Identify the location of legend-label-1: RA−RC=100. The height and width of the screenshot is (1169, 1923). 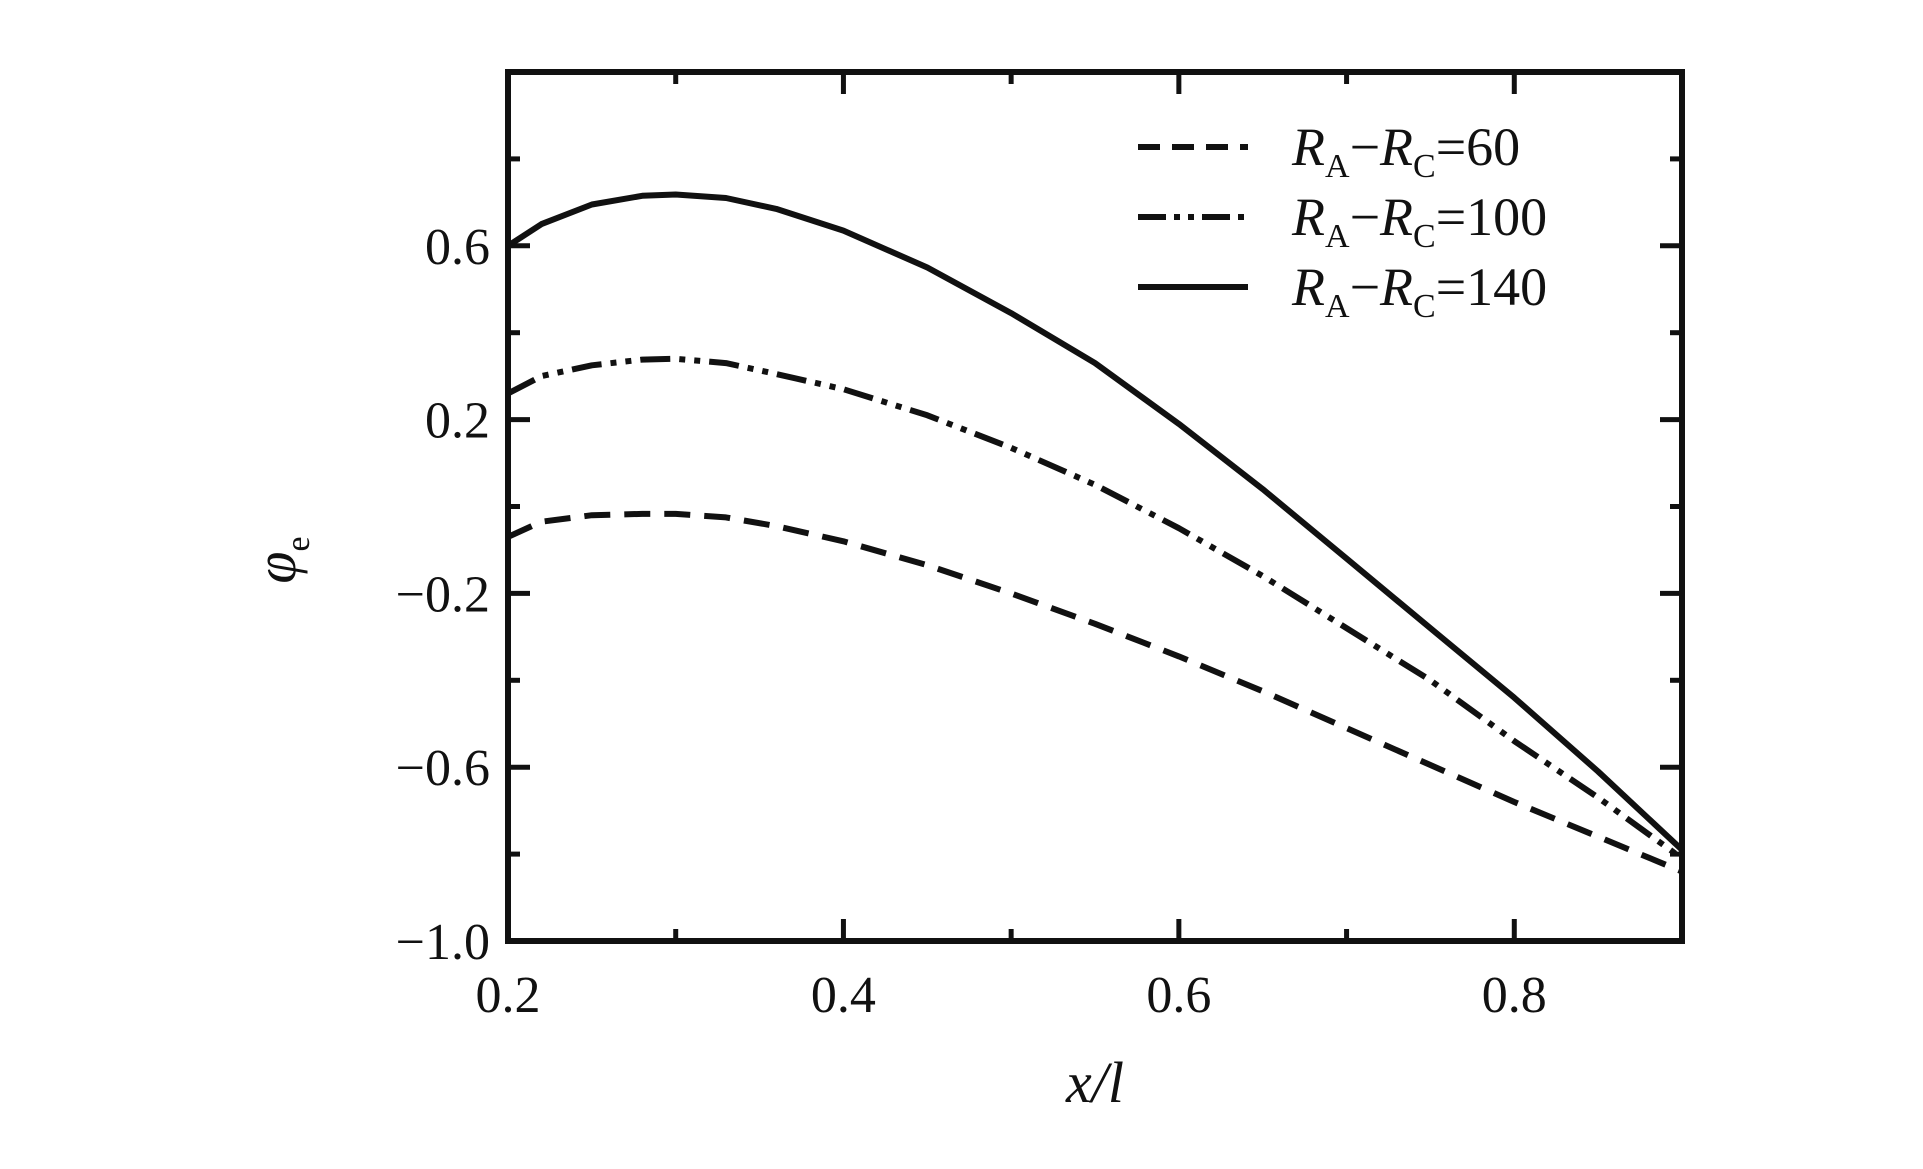
(1419, 221).